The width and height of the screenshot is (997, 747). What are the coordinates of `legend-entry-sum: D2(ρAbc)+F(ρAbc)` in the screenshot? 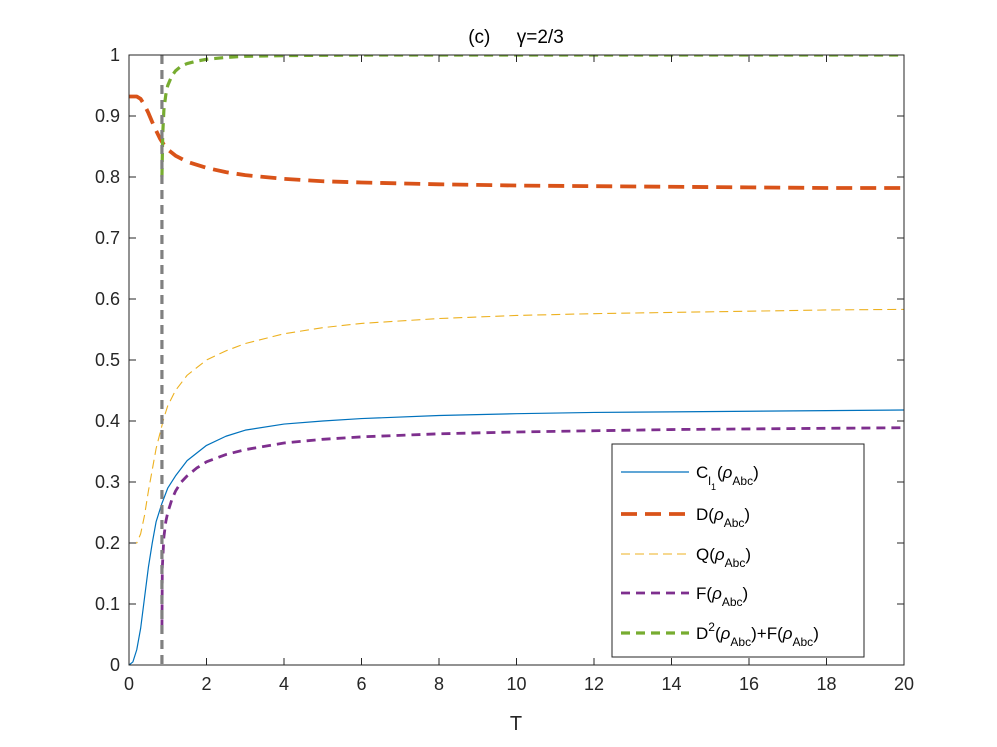 It's located at (757, 634).